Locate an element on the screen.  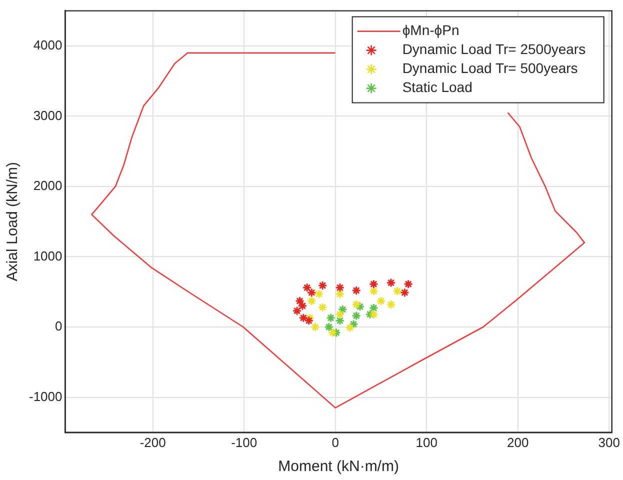
x-tick-label: -100 is located at coordinates (244, 442).